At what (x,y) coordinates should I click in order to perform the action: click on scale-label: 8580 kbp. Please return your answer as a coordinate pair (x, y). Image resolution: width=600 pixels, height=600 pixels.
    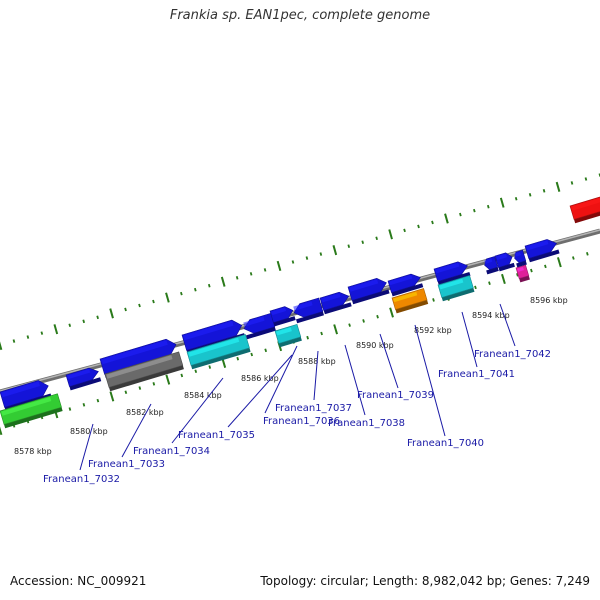
    Looking at the image, I should click on (89, 431).